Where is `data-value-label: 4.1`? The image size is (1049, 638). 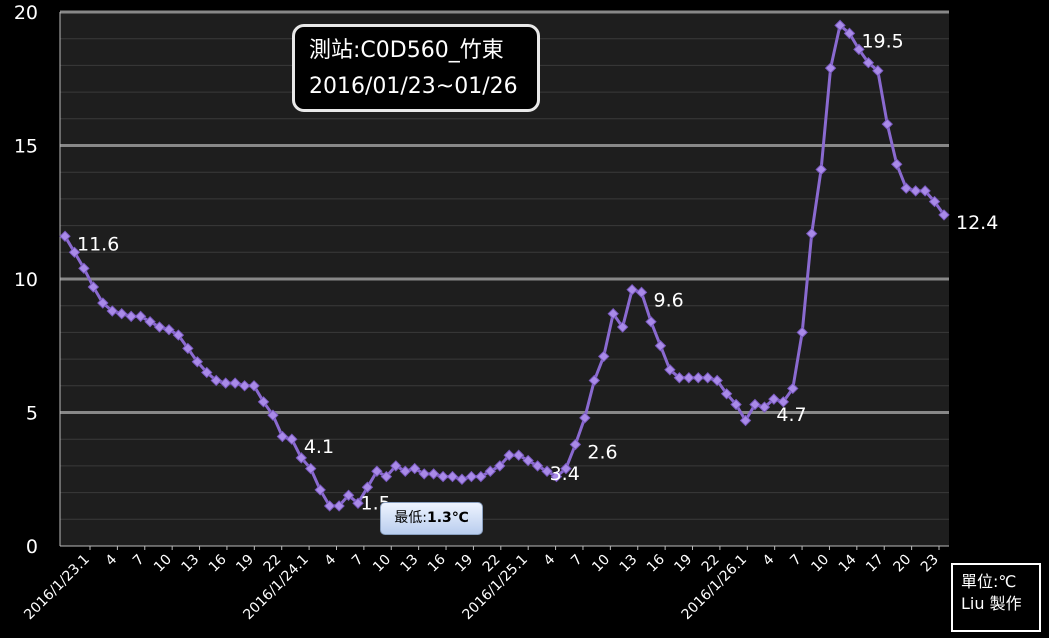 data-value-label: 4.1 is located at coordinates (319, 447).